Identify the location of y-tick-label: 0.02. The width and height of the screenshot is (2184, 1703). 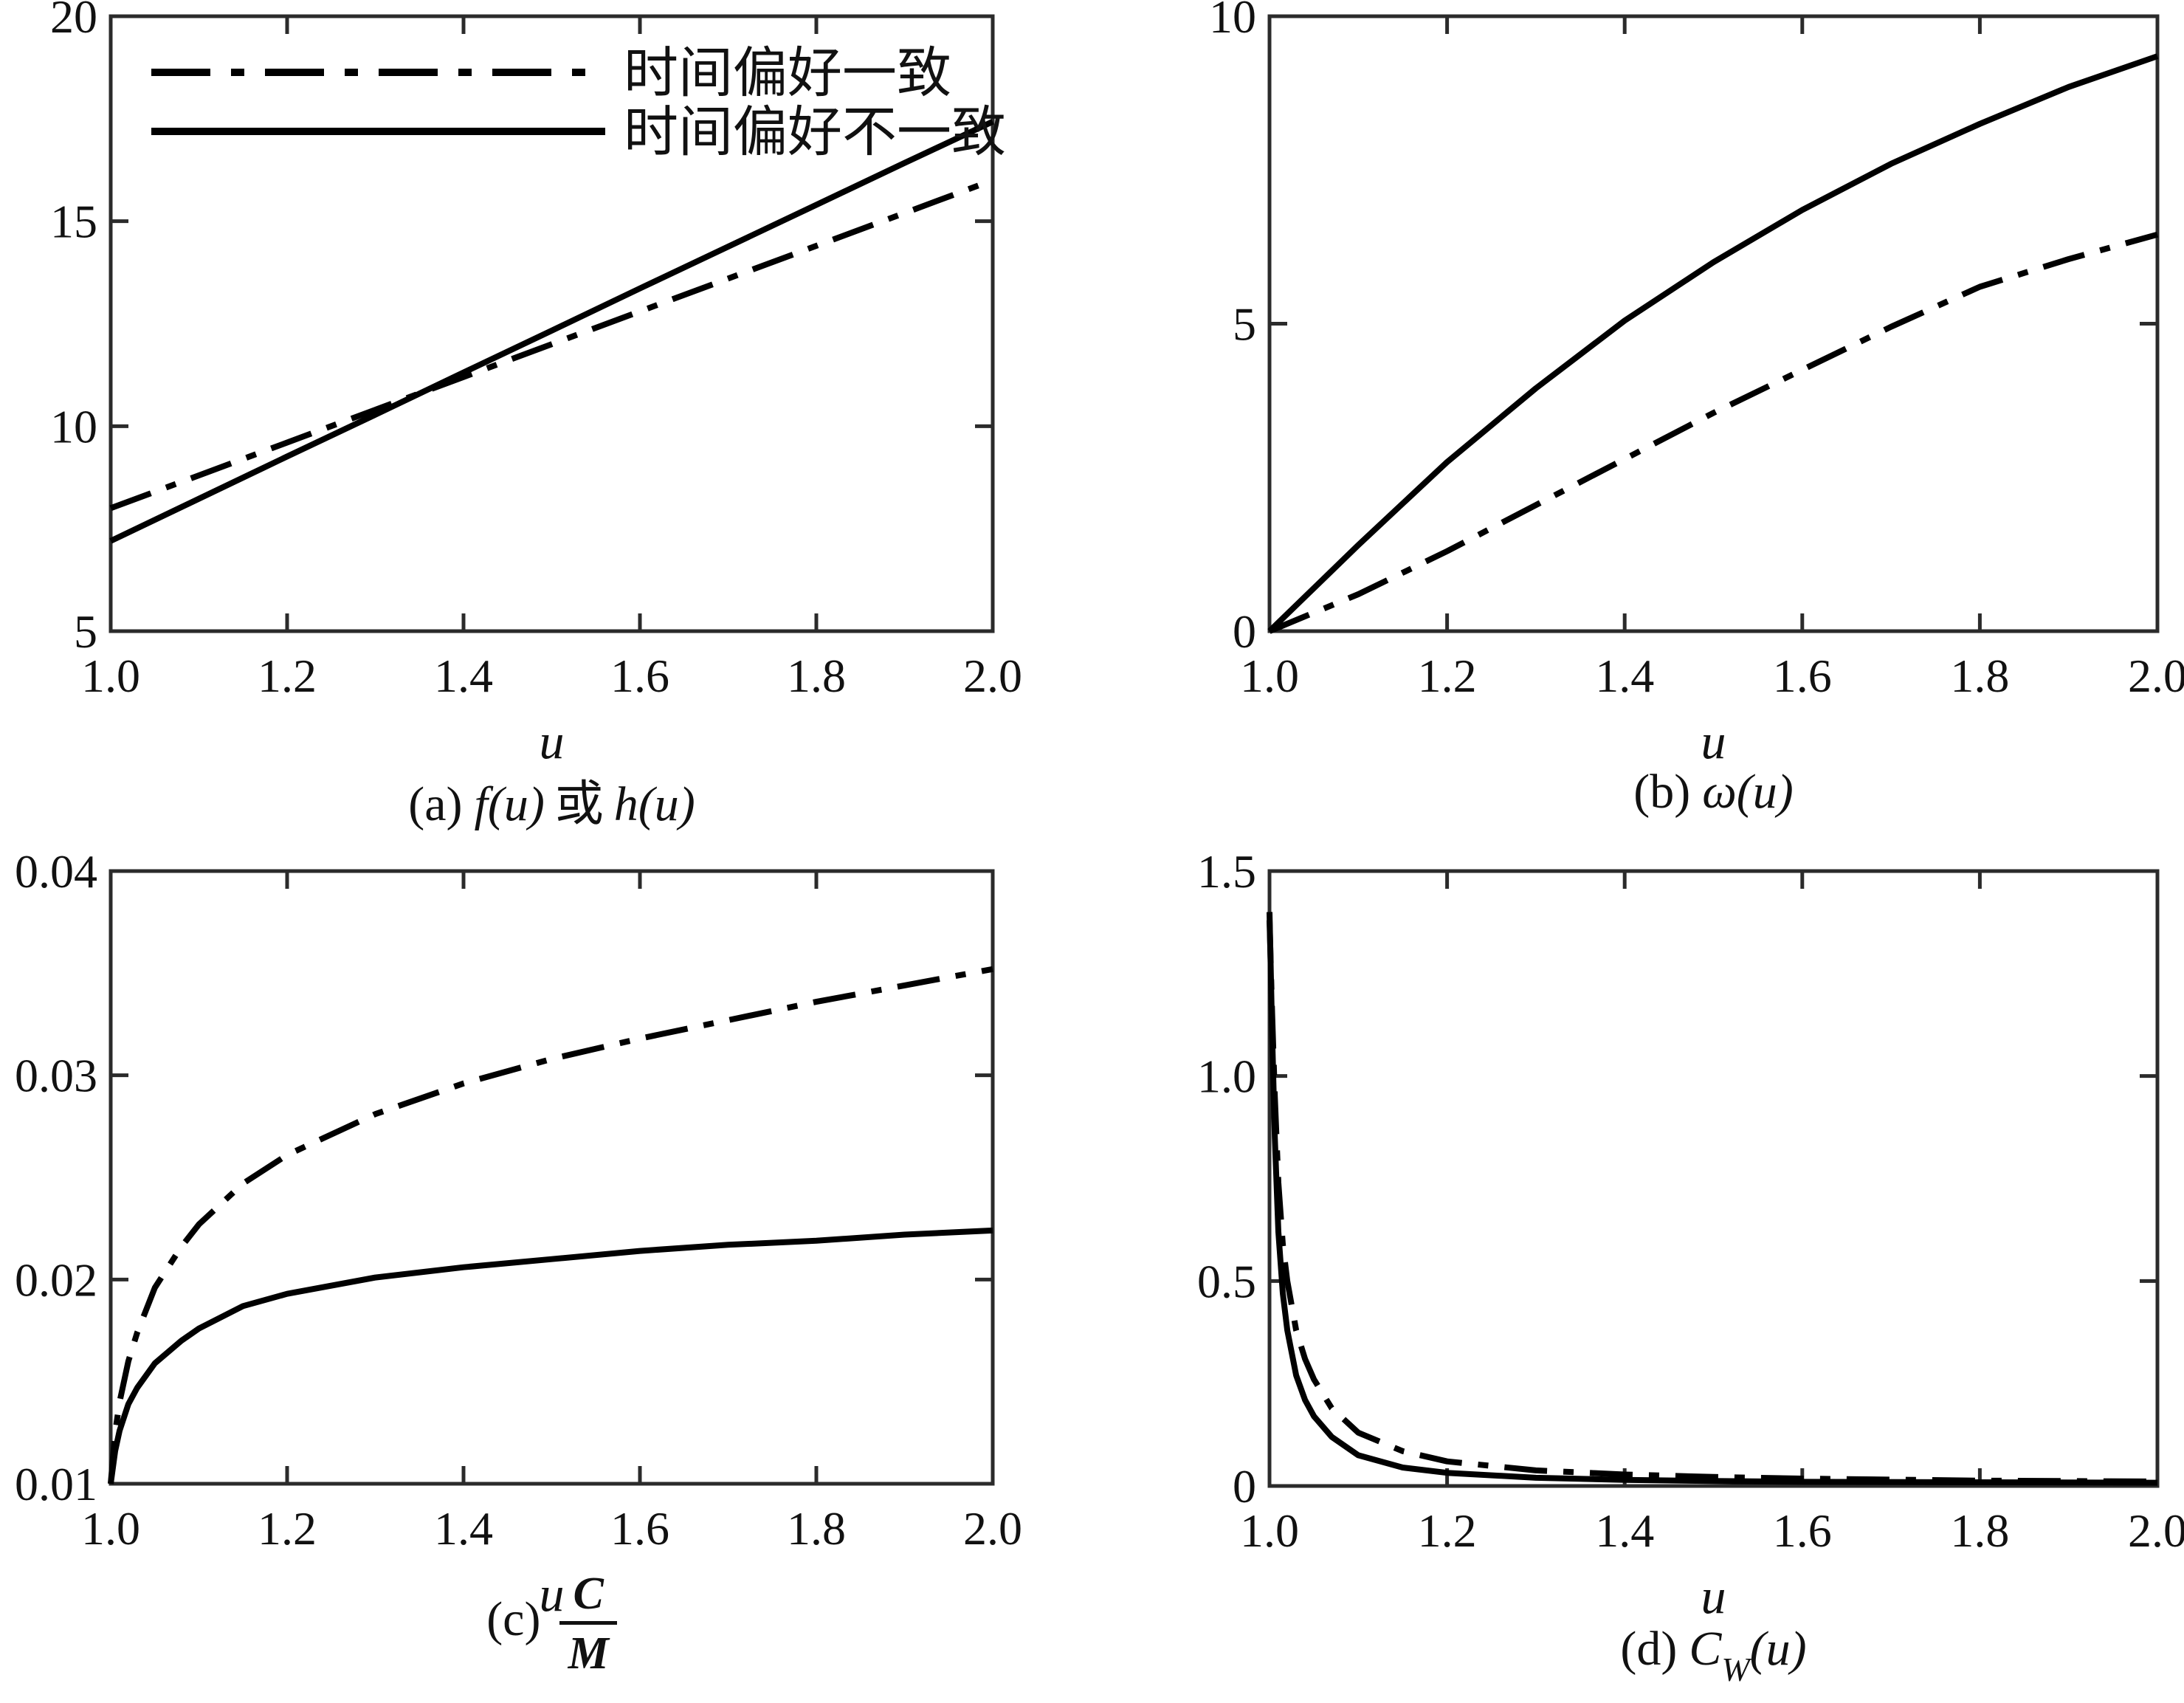
(56, 1279).